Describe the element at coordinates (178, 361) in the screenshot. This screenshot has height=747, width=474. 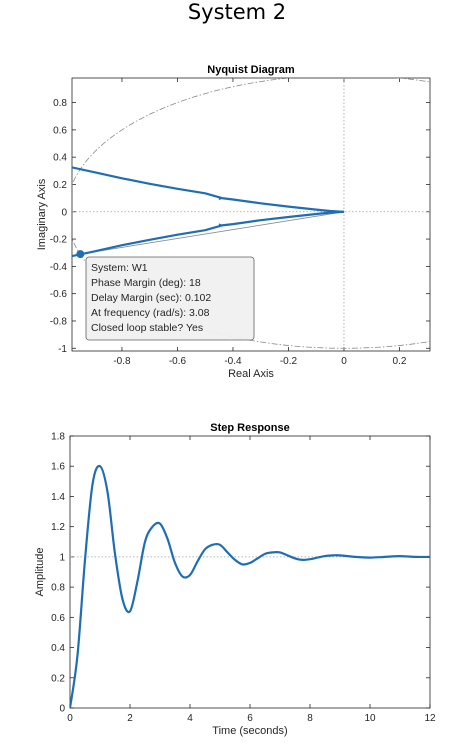
I see `nyquist-xtick-label: -0.6` at that location.